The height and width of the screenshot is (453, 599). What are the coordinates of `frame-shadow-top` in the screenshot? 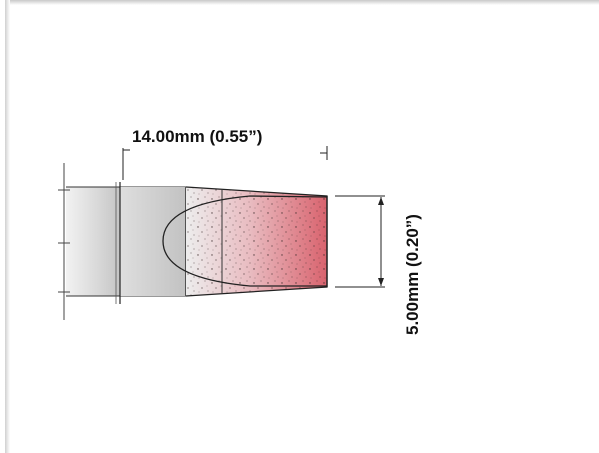 It's located at (302, 2).